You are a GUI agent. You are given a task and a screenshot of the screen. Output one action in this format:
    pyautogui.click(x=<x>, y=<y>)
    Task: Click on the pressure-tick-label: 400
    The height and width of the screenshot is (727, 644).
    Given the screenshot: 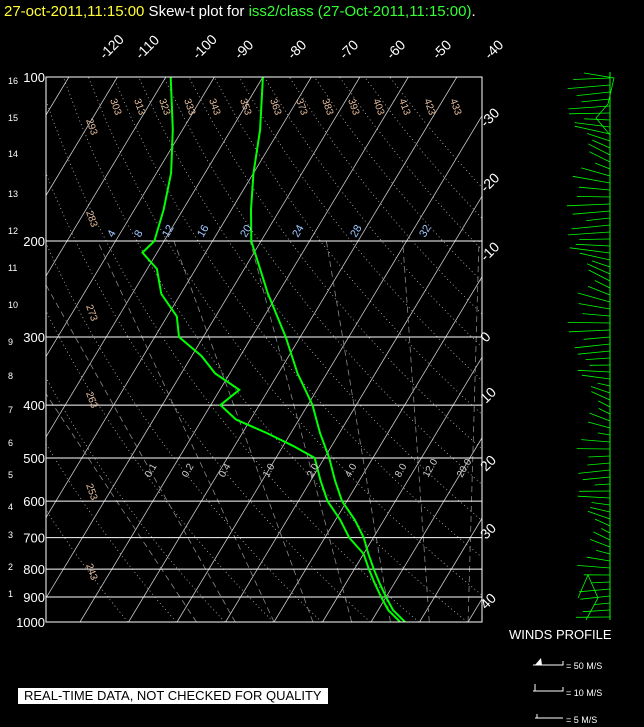 What is the action you would take?
    pyautogui.click(x=34, y=405)
    